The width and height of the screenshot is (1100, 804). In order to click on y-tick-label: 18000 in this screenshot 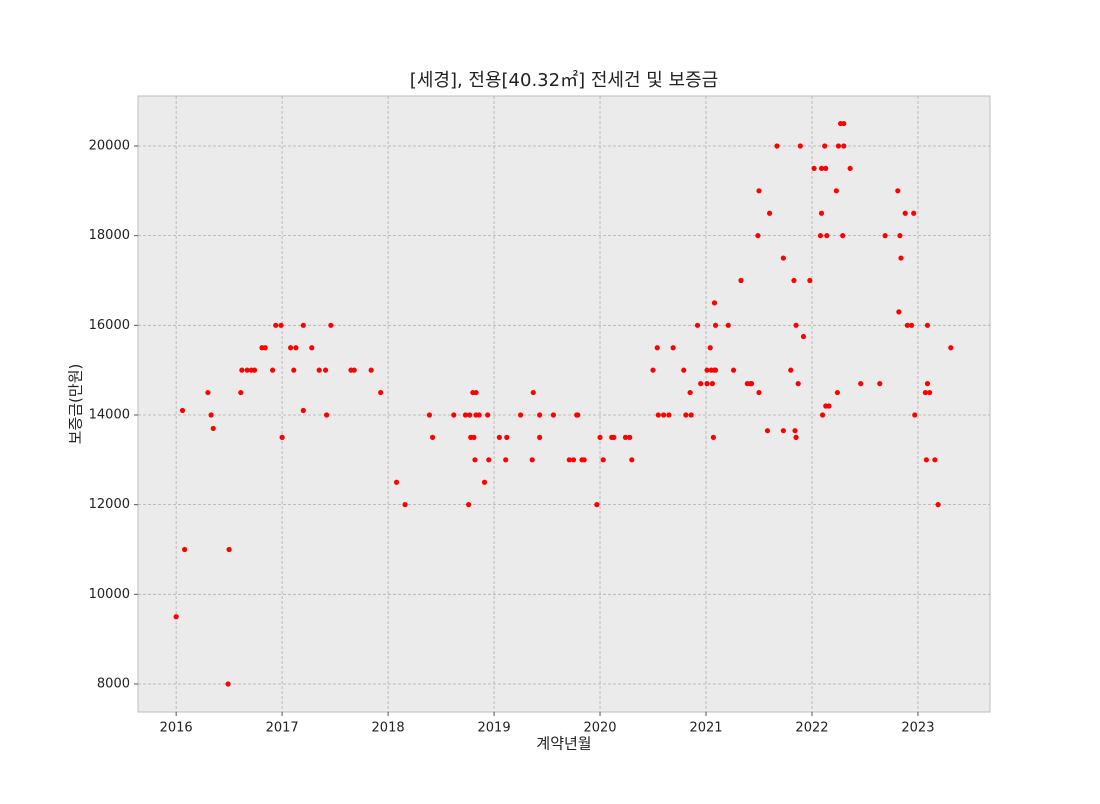, I will do `click(109, 235)`.